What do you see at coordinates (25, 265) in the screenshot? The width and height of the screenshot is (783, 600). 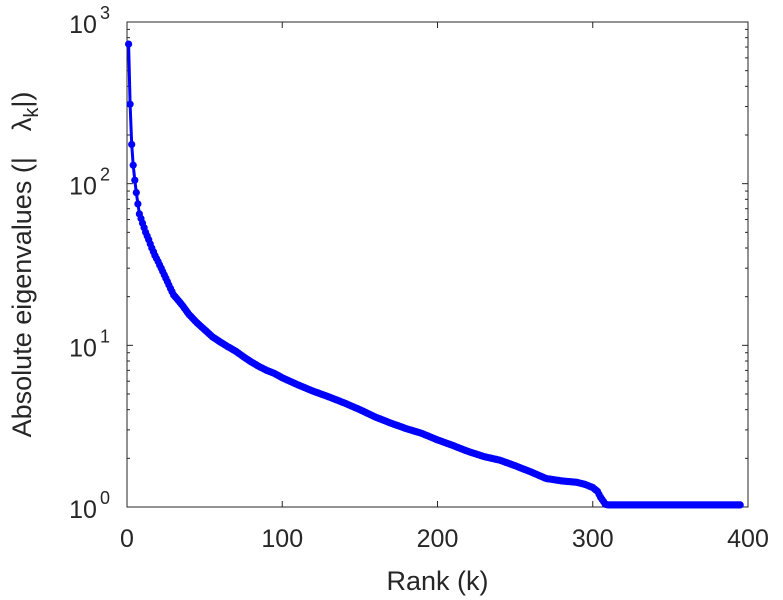 I see `y-axis-title: Absolute eigenvalues (|λk|)` at bounding box center [25, 265].